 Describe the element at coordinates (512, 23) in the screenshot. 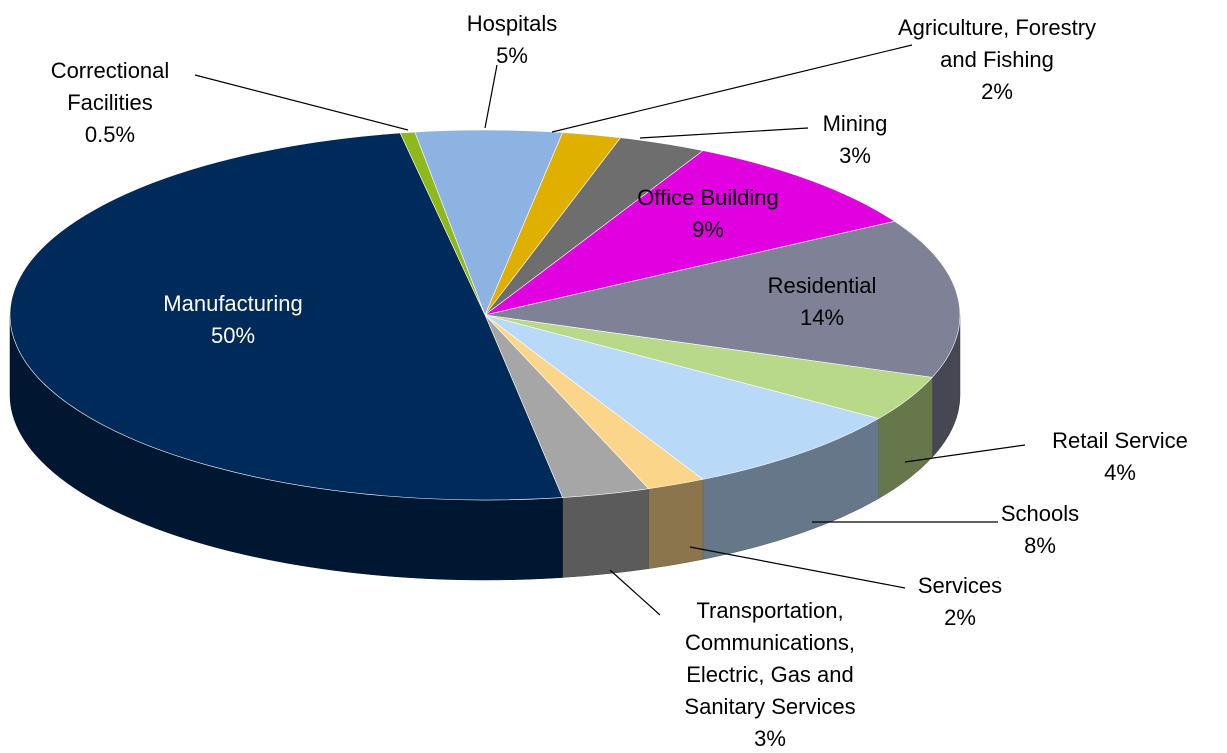

I see `category-label: Hospitals` at that location.